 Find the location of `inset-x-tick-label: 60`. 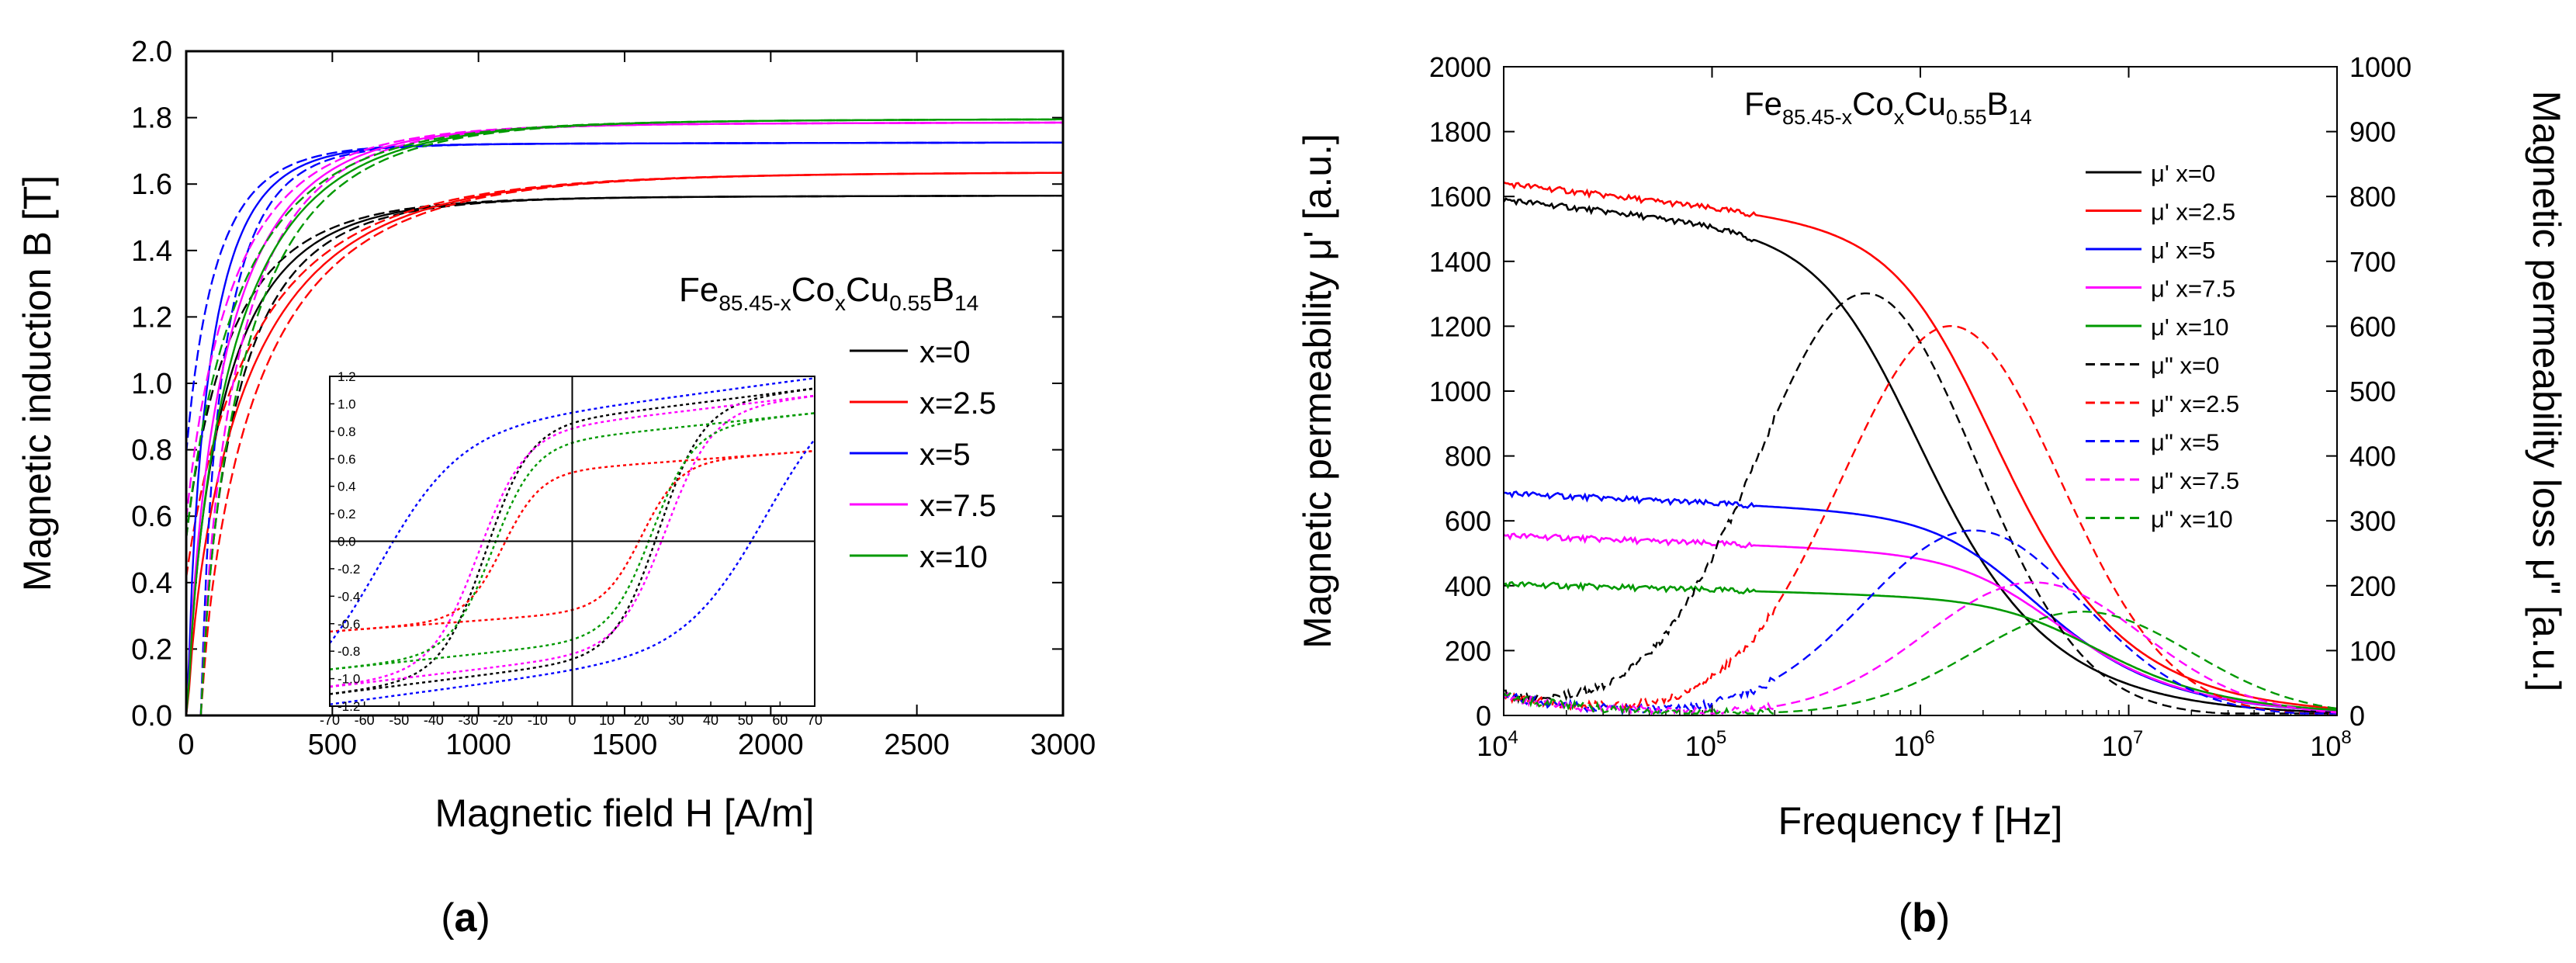

inset-x-tick-label: 60 is located at coordinates (780, 720).